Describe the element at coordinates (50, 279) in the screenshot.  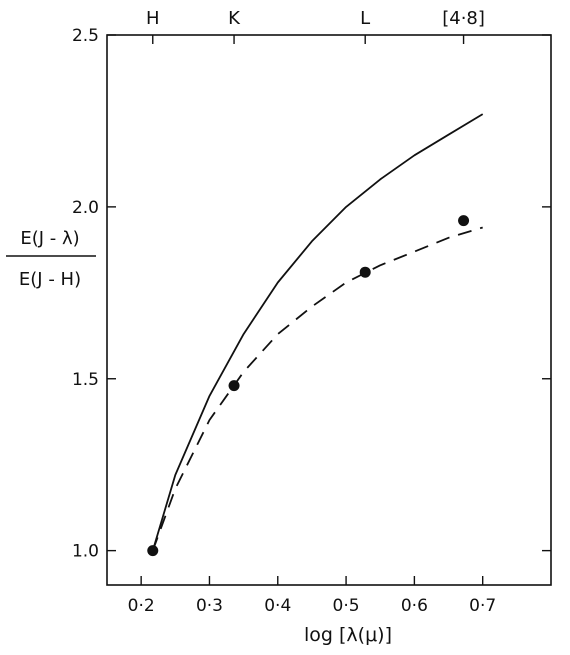
I see `y-axis-title-denominator: E(J - H)` at that location.